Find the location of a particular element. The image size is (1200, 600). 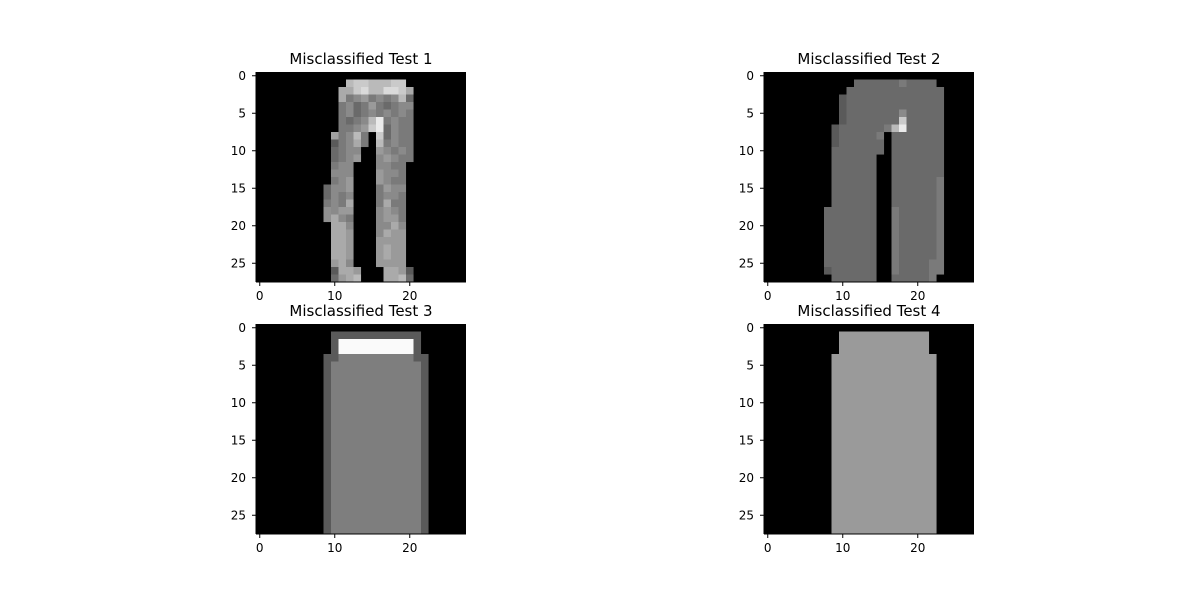

axes: 0 5 10 15 20 25 0 10 20 is located at coordinates (856, 438).